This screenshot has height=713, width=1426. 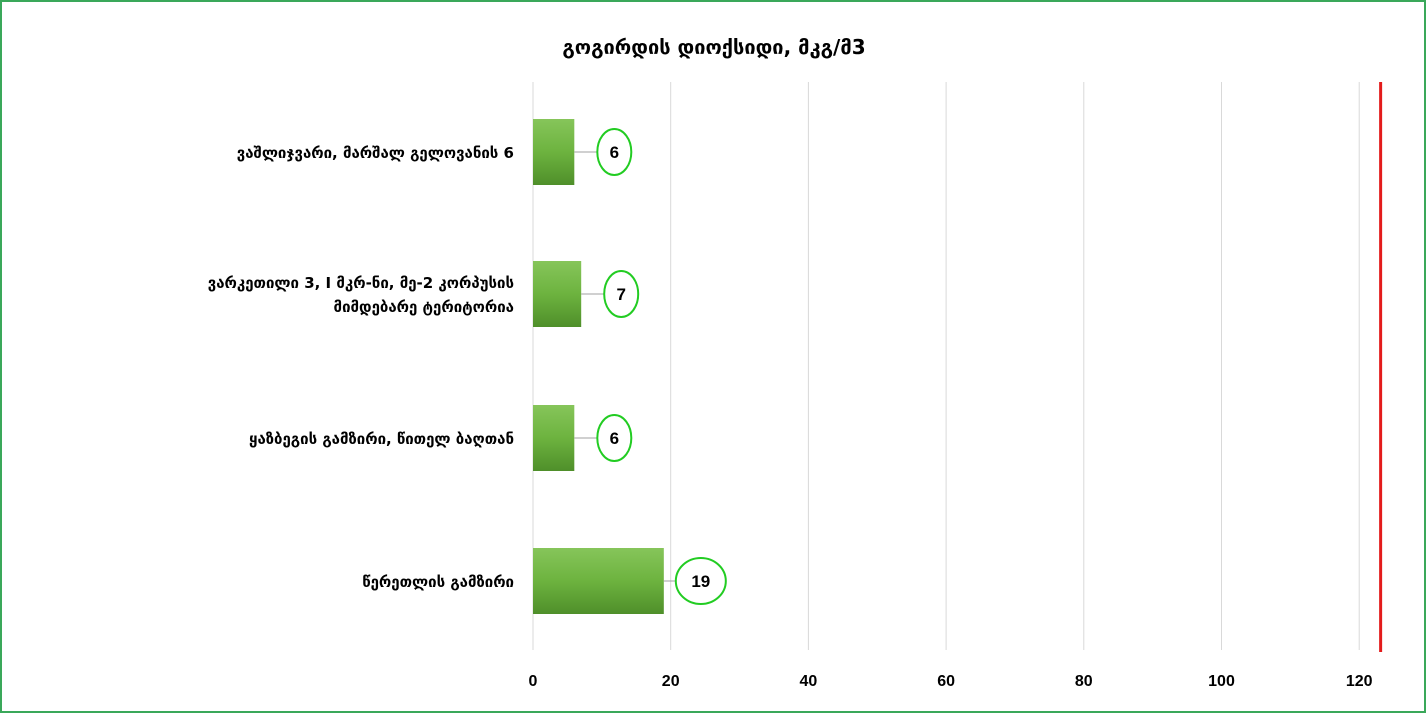 What do you see at coordinates (361, 283) in the screenshot?
I see `category-label: ვარკეთილი 3, I მკრ-ნი, მე-2 კორპუსის` at bounding box center [361, 283].